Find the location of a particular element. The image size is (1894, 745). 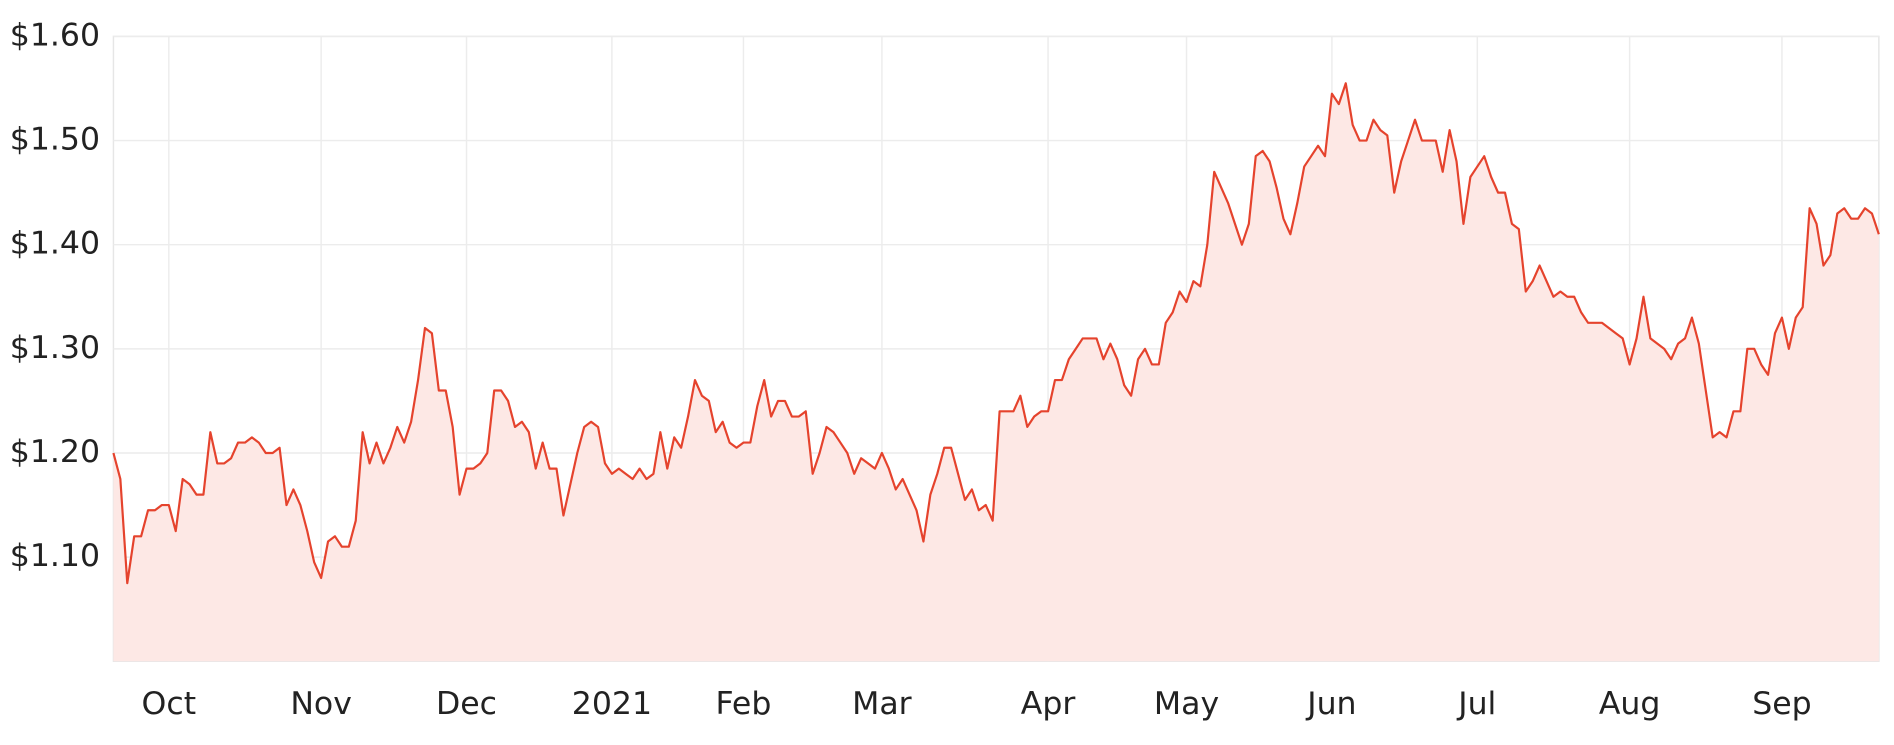

x-tick-label: Jun is located at coordinates (1330, 704).